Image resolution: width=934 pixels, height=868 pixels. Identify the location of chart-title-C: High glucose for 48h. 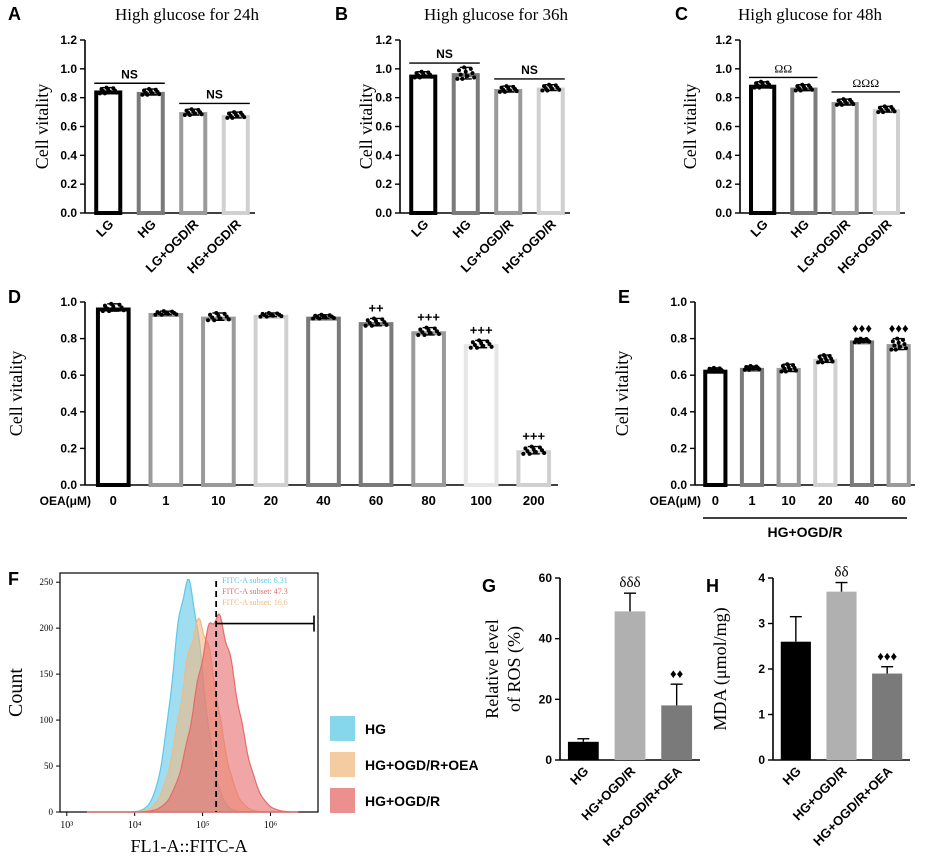
(810, 14).